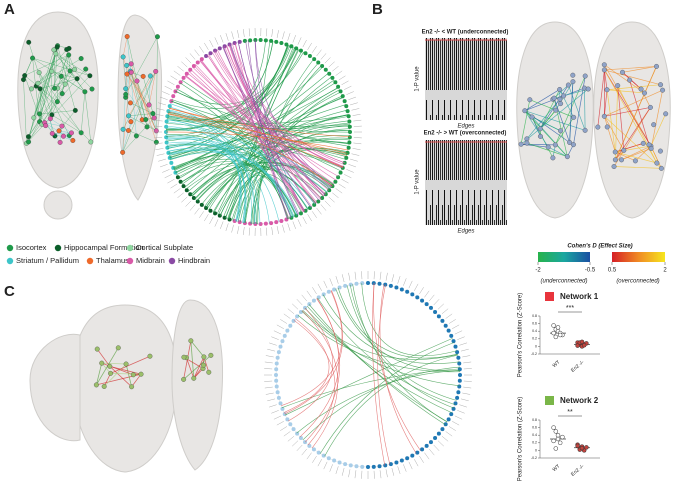  Describe the element at coordinates (9, 291) in the screenshot. I see `panel-label: C` at that location.